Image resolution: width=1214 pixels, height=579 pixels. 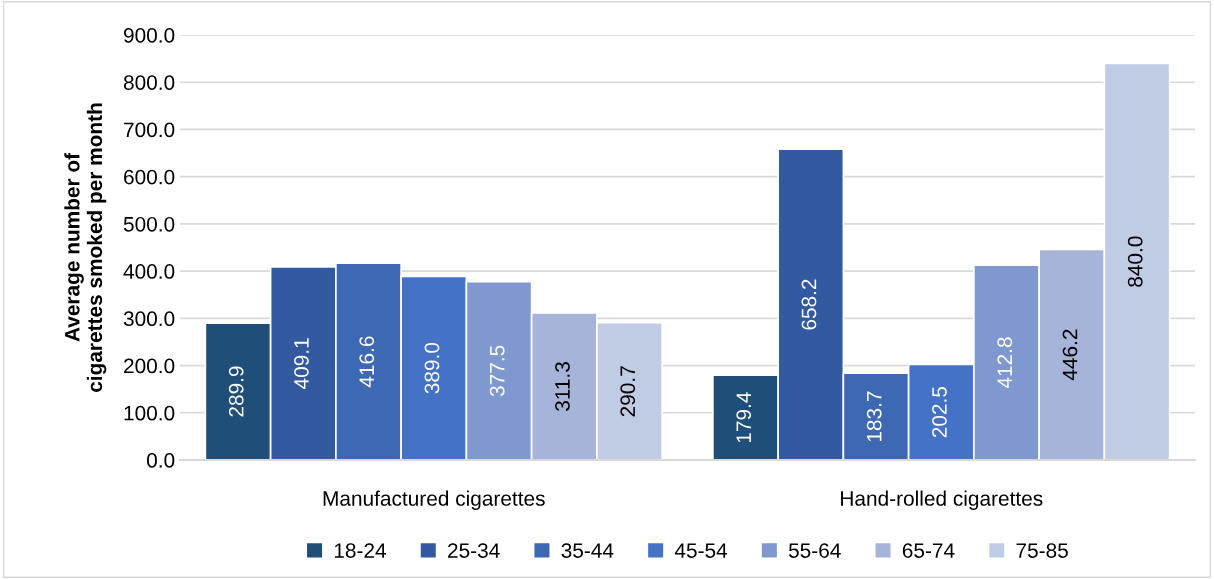 What do you see at coordinates (562, 386) in the screenshot?
I see `data-label: 311.3` at bounding box center [562, 386].